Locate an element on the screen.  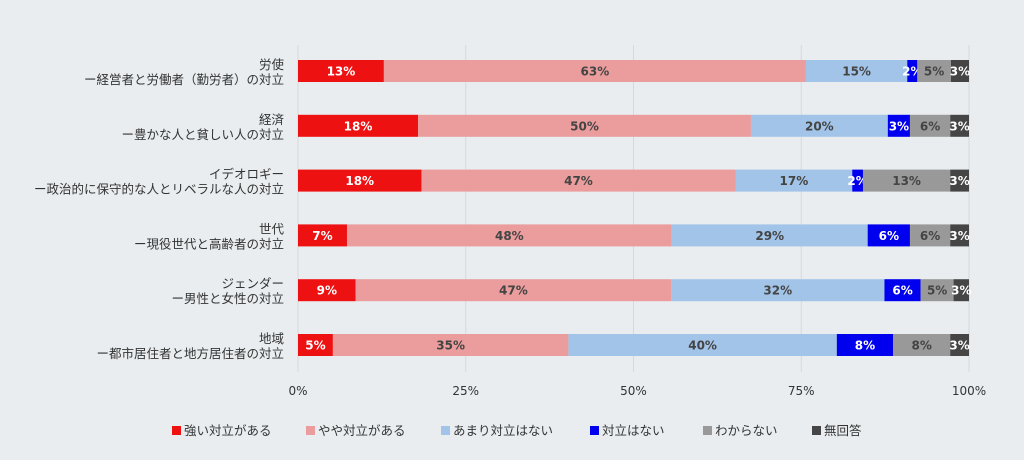
legend-label: 対立はない is located at coordinates (633, 430).